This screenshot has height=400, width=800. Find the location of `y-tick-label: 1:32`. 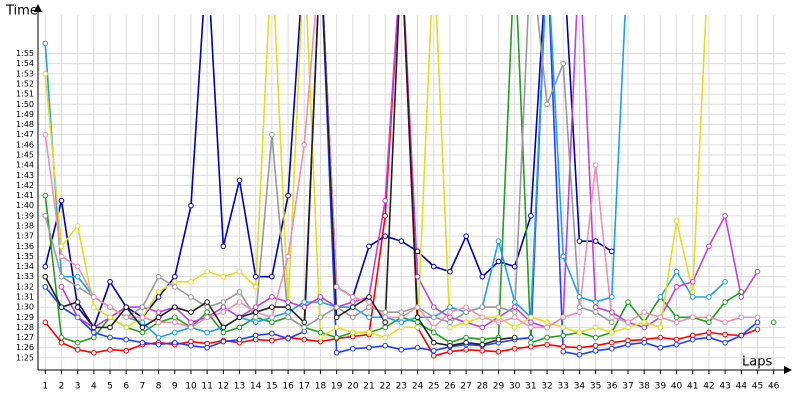

y-tick-label: 1:32 is located at coordinates (25, 286).